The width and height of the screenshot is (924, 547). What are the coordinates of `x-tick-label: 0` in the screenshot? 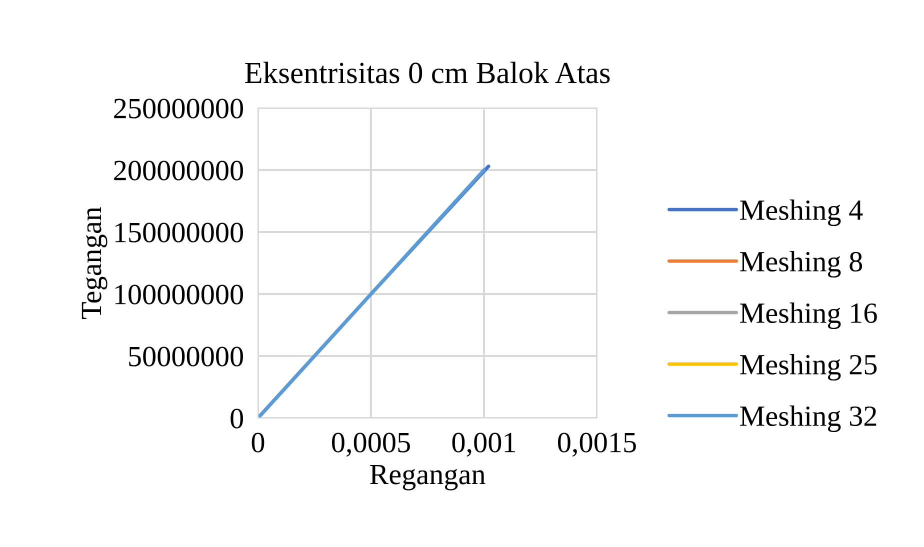 It's located at (258, 442).